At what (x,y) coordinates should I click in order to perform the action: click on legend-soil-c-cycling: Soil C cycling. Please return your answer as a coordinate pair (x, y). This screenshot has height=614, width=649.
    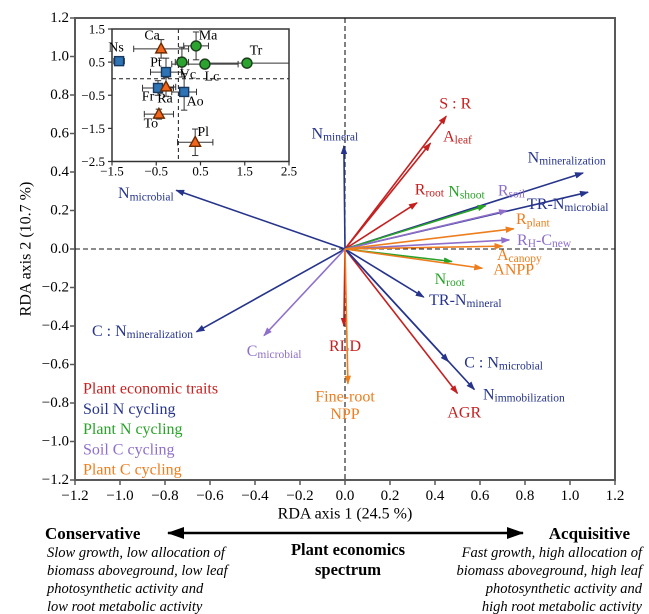
    Looking at the image, I should click on (129, 449).